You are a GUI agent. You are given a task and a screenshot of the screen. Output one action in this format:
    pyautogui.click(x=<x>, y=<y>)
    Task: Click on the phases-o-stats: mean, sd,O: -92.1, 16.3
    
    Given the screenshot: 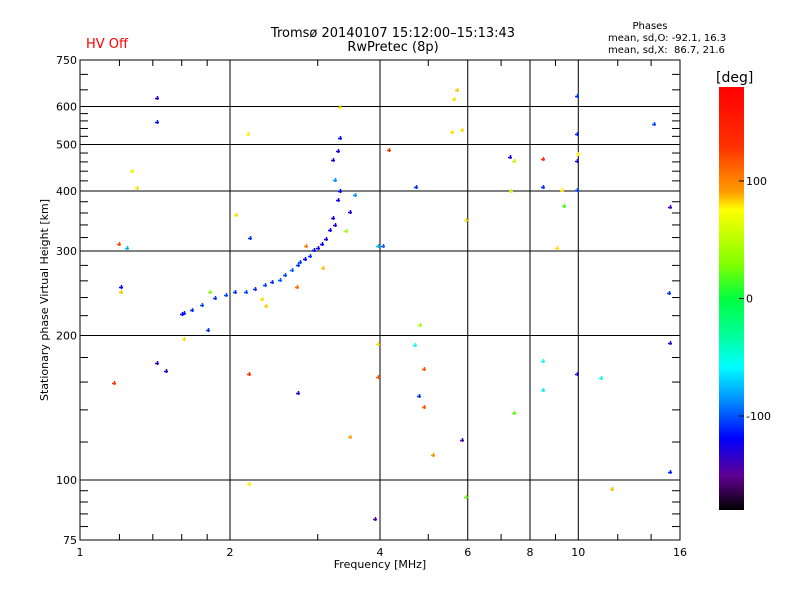 What is the action you would take?
    pyautogui.click(x=667, y=38)
    